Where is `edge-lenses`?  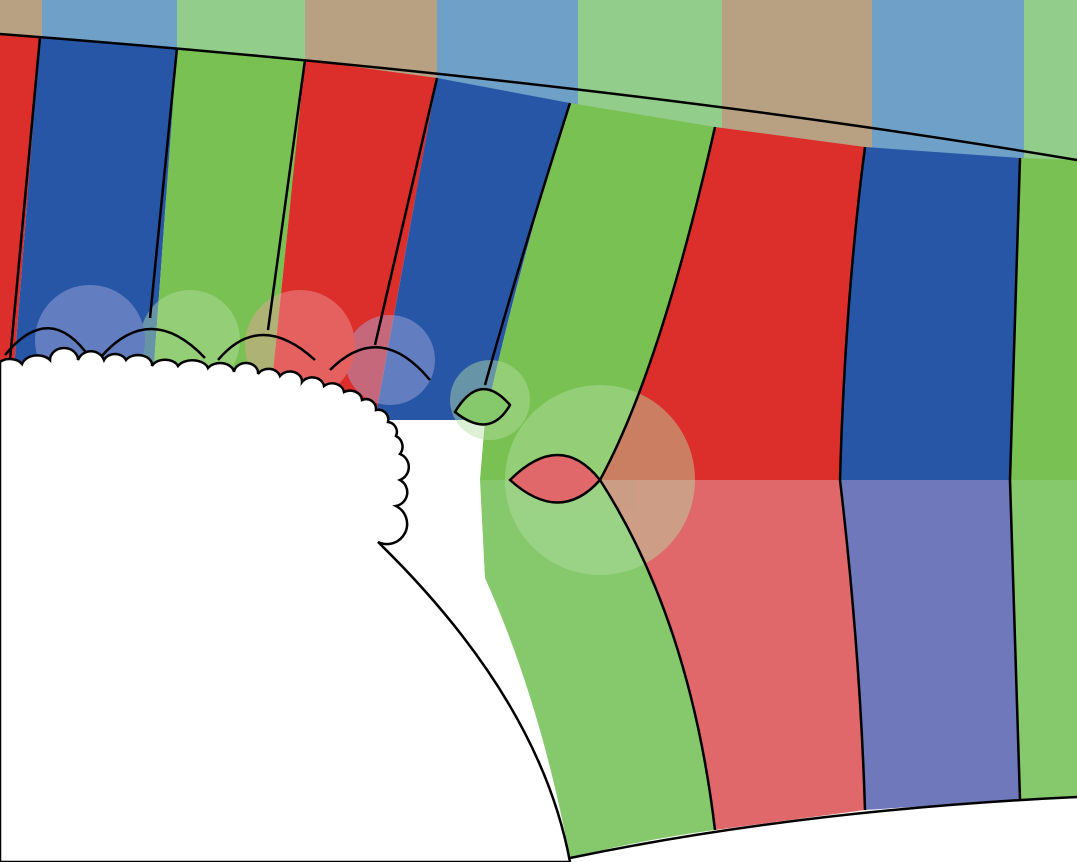
edge-lenses is located at coordinates (303, 415).